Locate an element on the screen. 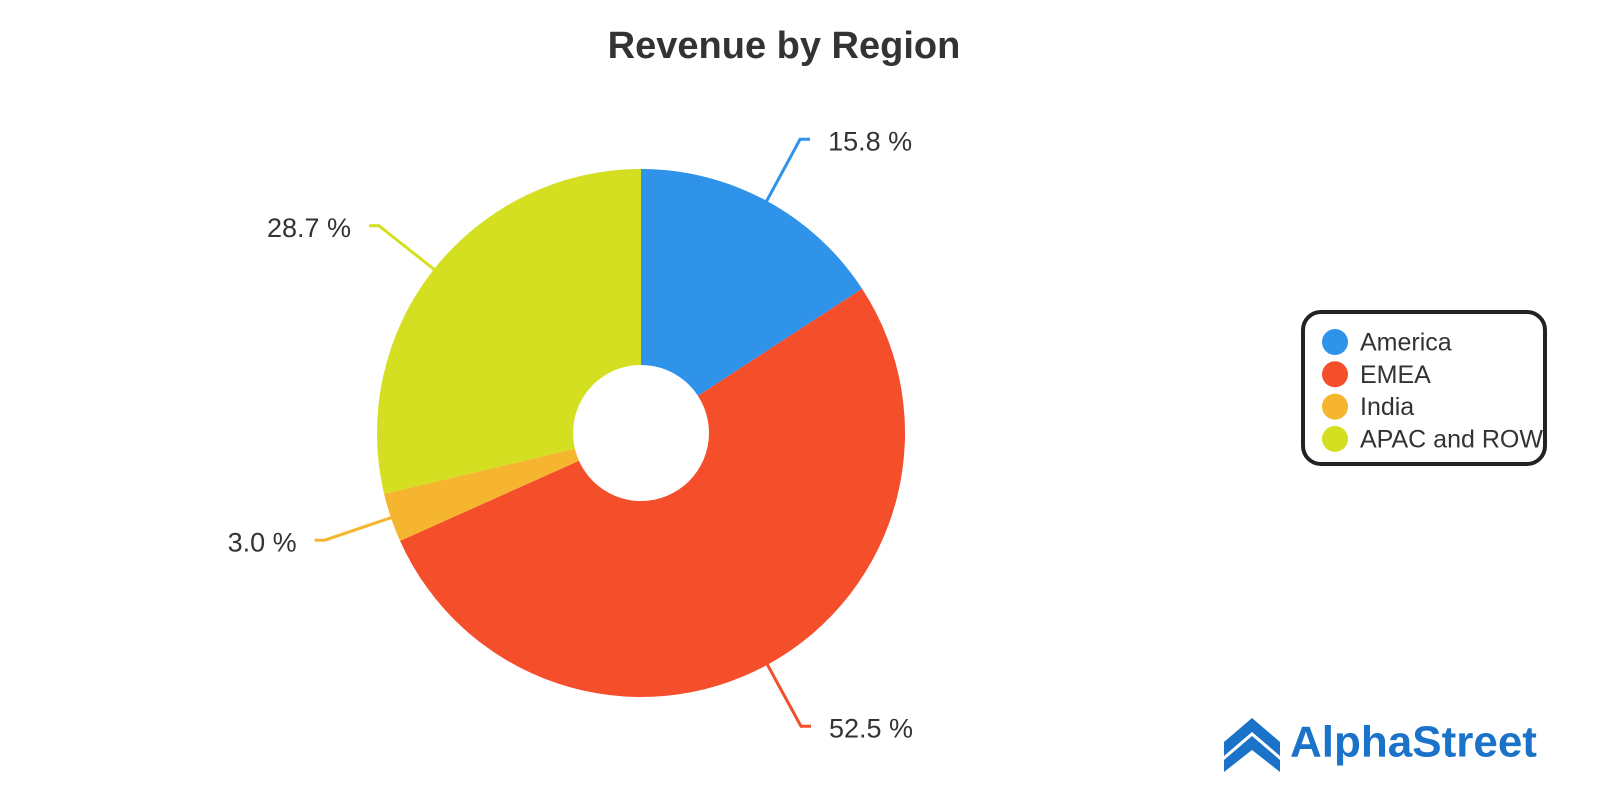 The height and width of the screenshot is (800, 1600). logo: AlphaStreet is located at coordinates (1380, 745).